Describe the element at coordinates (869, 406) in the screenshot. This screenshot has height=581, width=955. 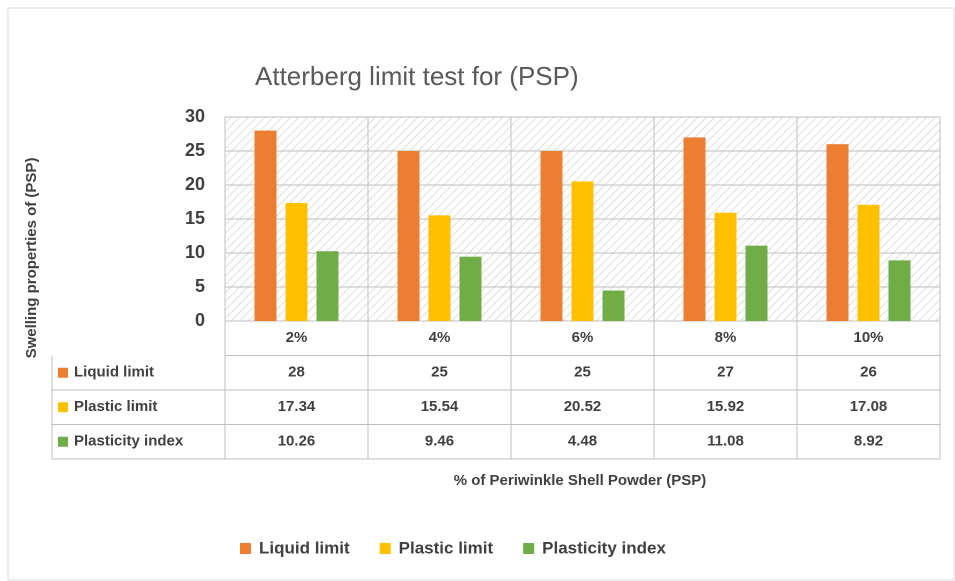
I see `table-cell: 17.08` at that location.